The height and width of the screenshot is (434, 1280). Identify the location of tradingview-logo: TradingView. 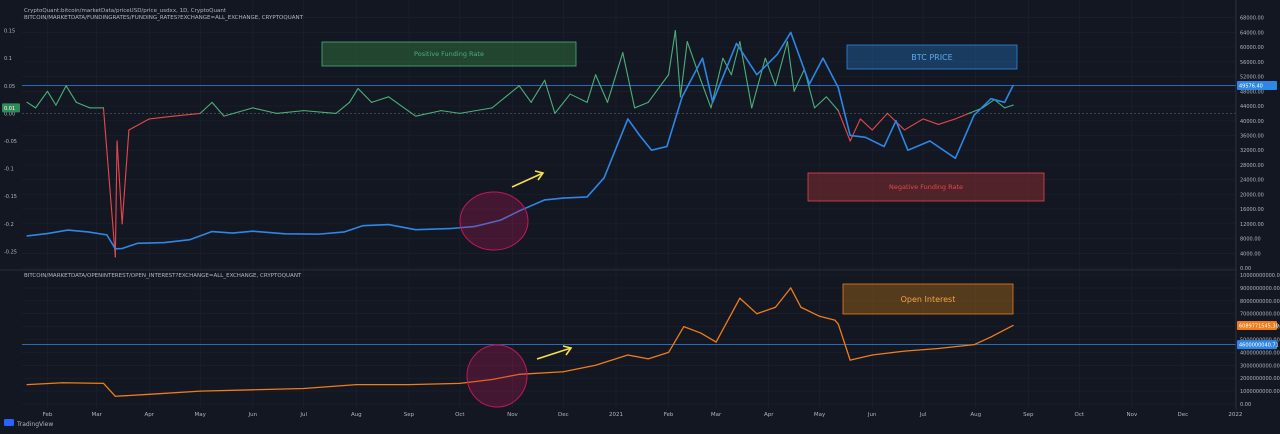
(28, 423).